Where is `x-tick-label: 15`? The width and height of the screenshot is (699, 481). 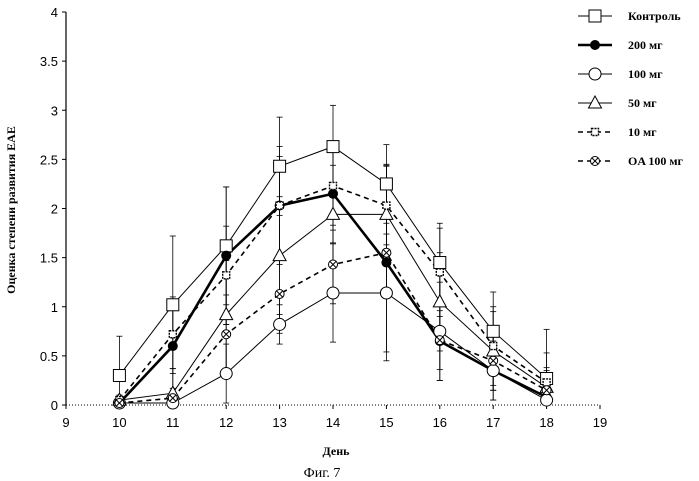 x-tick-label: 15 is located at coordinates (386, 422).